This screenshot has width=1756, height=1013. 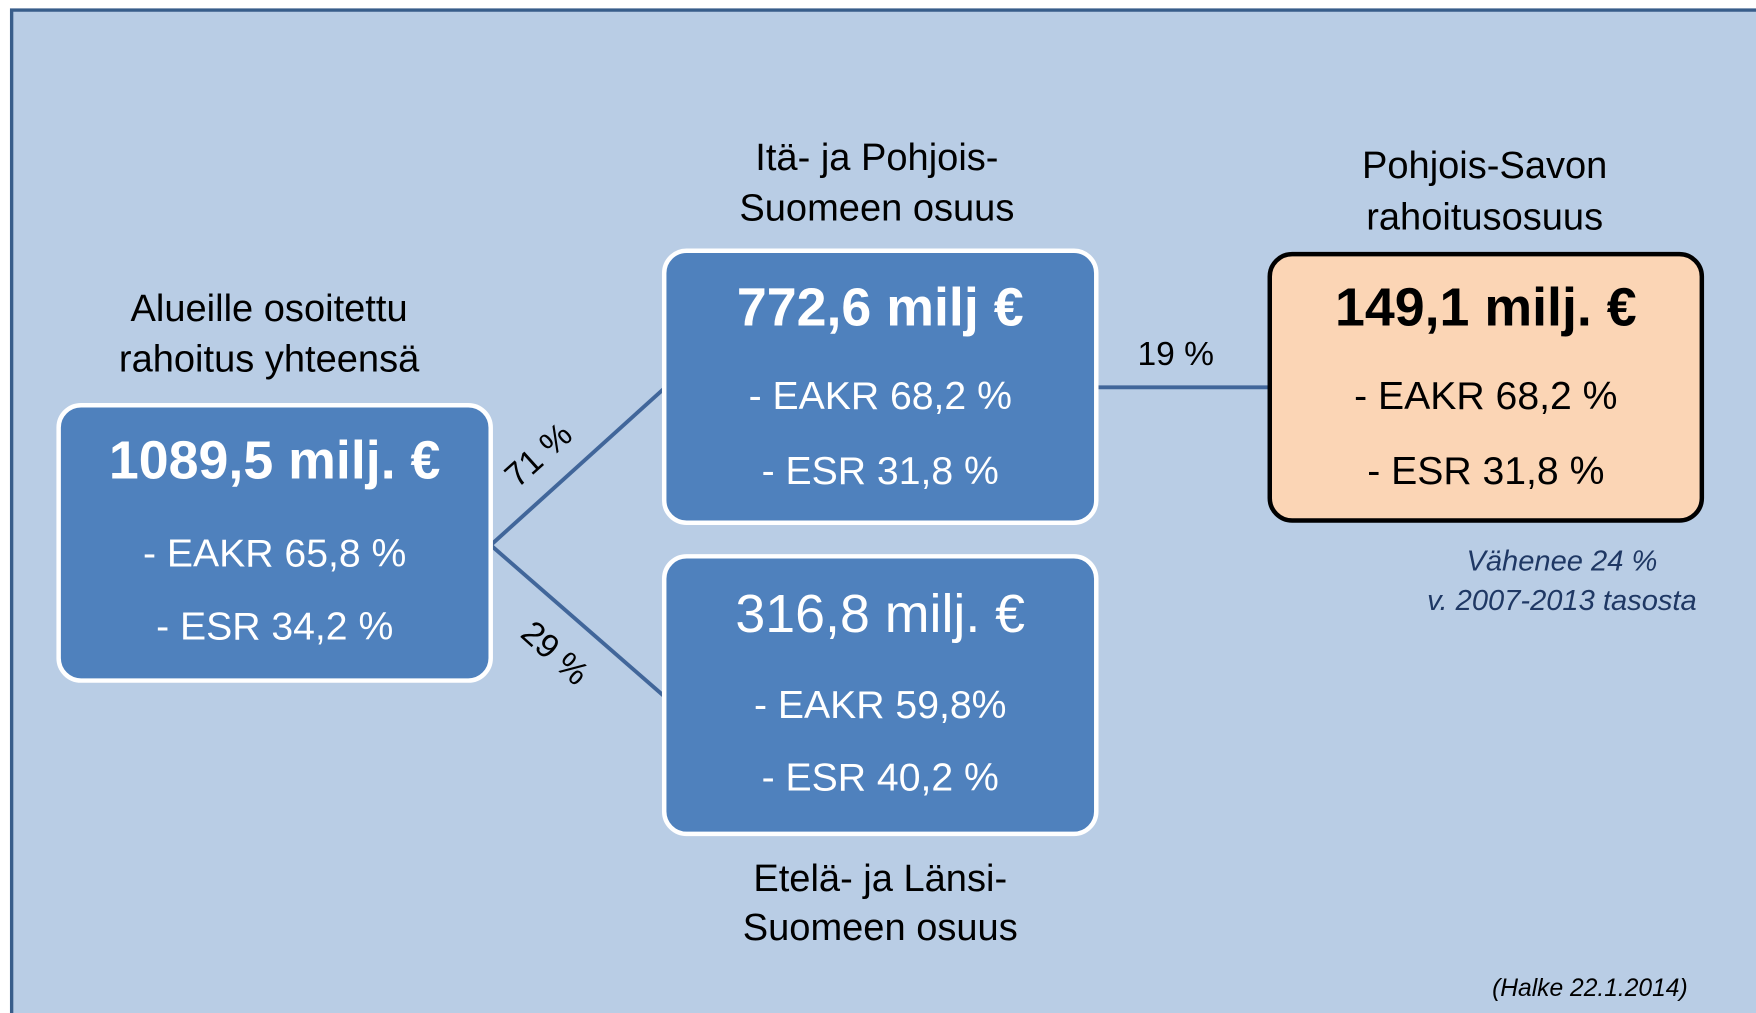 What do you see at coordinates (1175, 354) in the screenshot?
I see `edge-label: 19 %` at bounding box center [1175, 354].